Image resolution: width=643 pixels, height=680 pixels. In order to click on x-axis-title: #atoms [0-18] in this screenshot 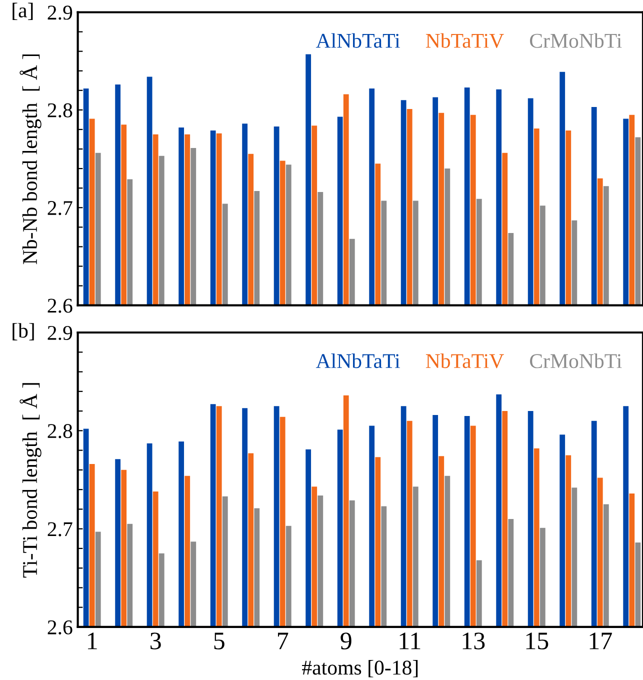, I will do `click(360, 669)`.